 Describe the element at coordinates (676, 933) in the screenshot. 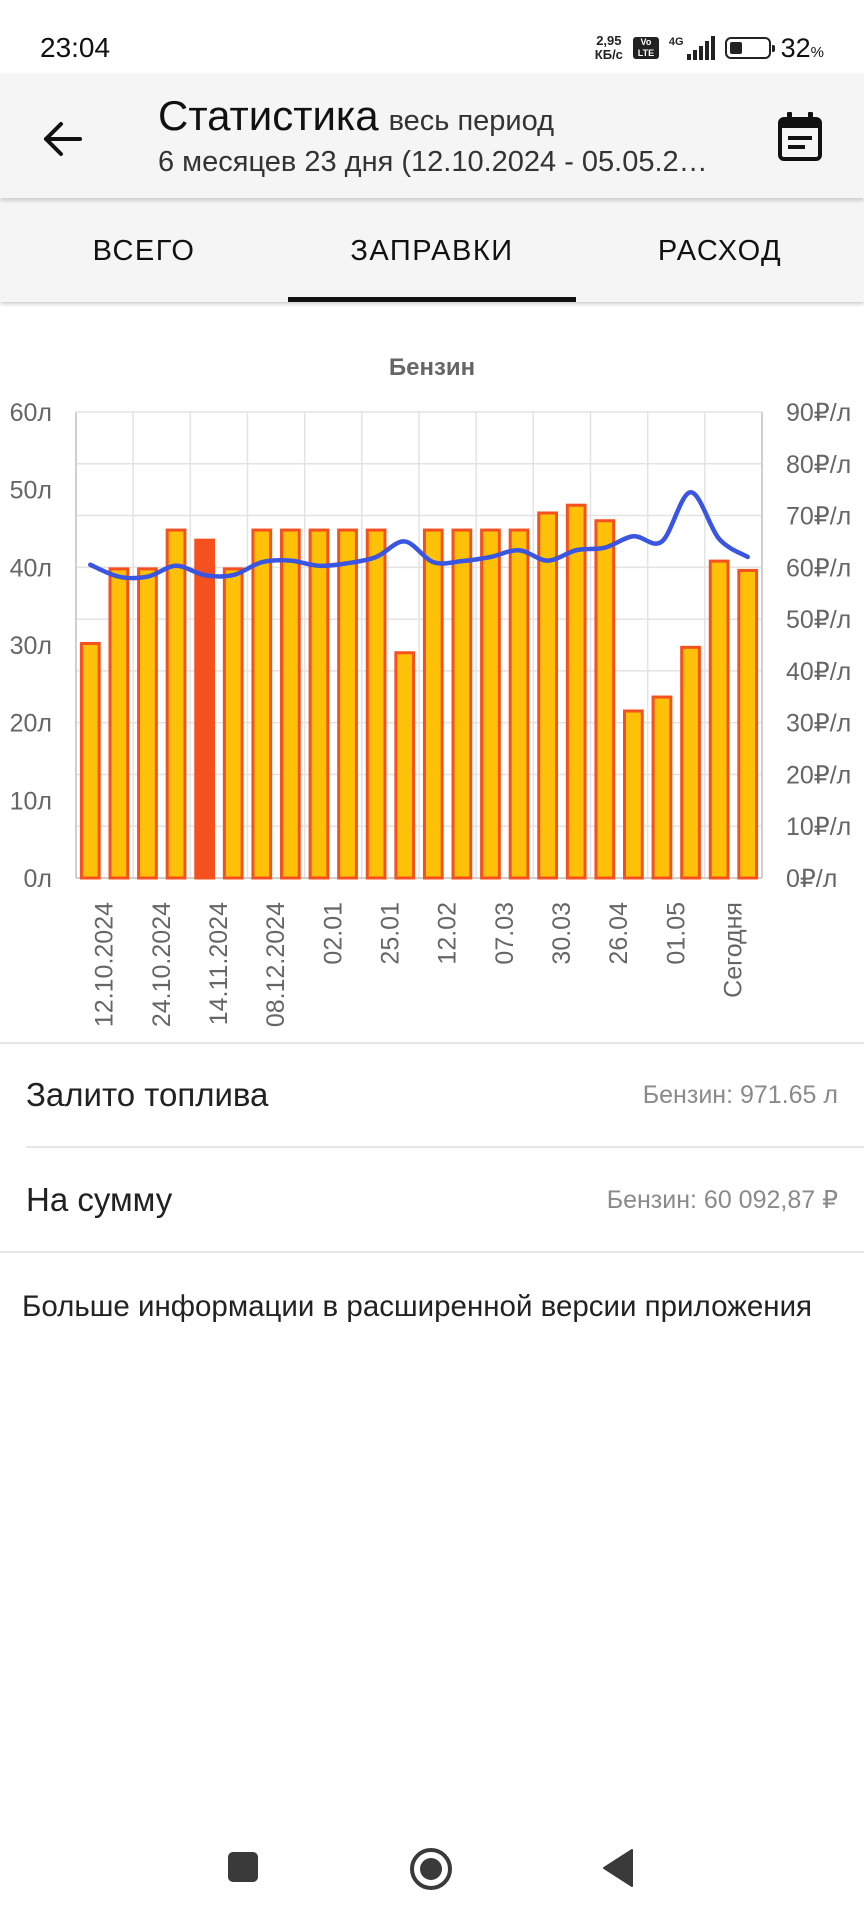

I see `x-tick-label: 01.05` at that location.